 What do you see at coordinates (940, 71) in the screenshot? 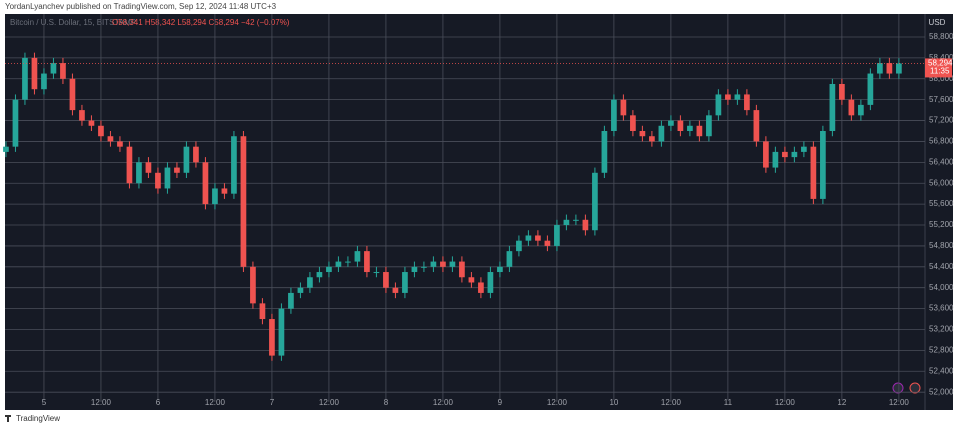
I see `countdown-label: 11:35` at bounding box center [940, 71].